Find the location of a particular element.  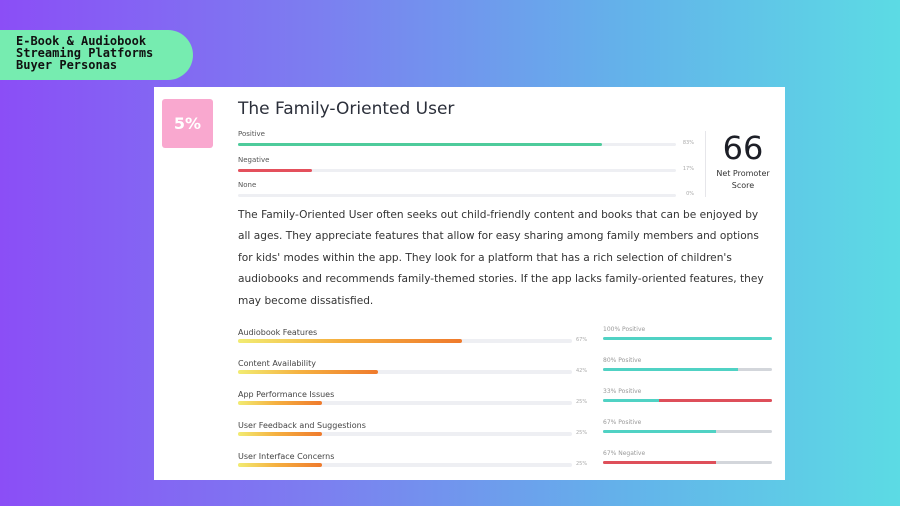

feature-sentiment-label: 100% Positive is located at coordinates (624, 329).